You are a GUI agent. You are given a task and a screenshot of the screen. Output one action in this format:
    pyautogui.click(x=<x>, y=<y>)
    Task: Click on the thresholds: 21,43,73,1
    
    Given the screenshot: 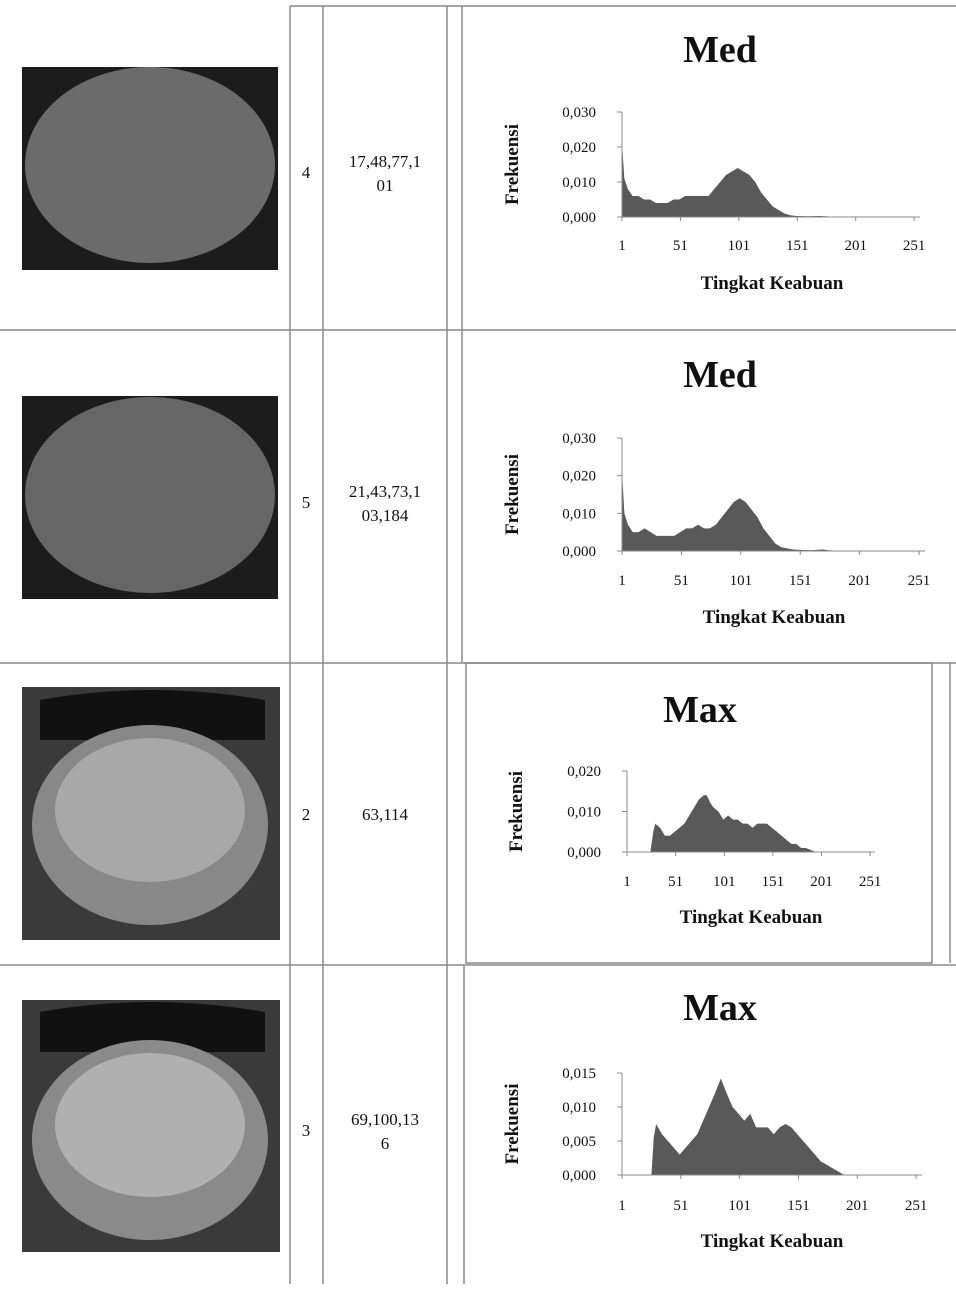 What is the action you would take?
    pyautogui.click(x=385, y=491)
    